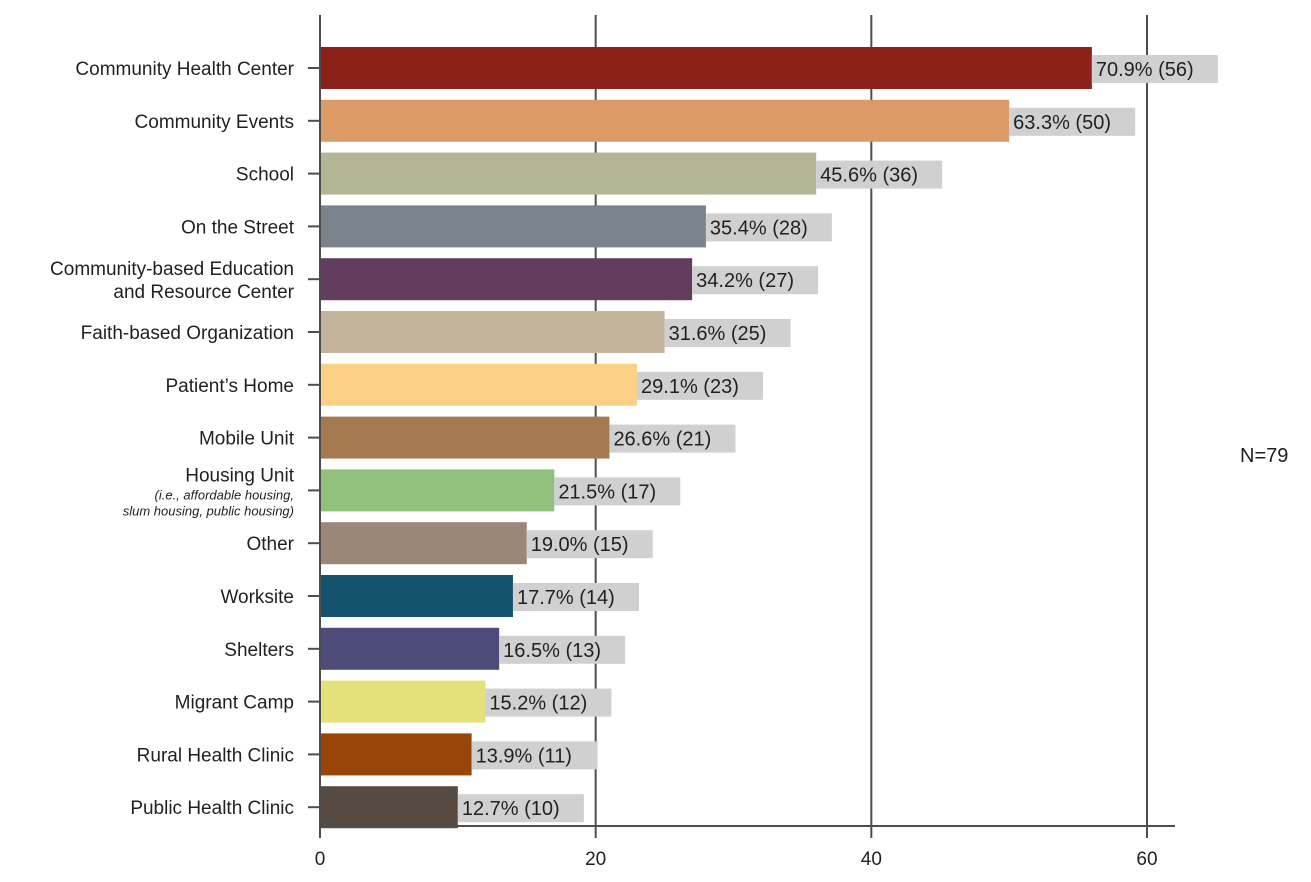  What do you see at coordinates (538, 704) in the screenshot?
I see `data-label: 15.2% (12)` at bounding box center [538, 704].